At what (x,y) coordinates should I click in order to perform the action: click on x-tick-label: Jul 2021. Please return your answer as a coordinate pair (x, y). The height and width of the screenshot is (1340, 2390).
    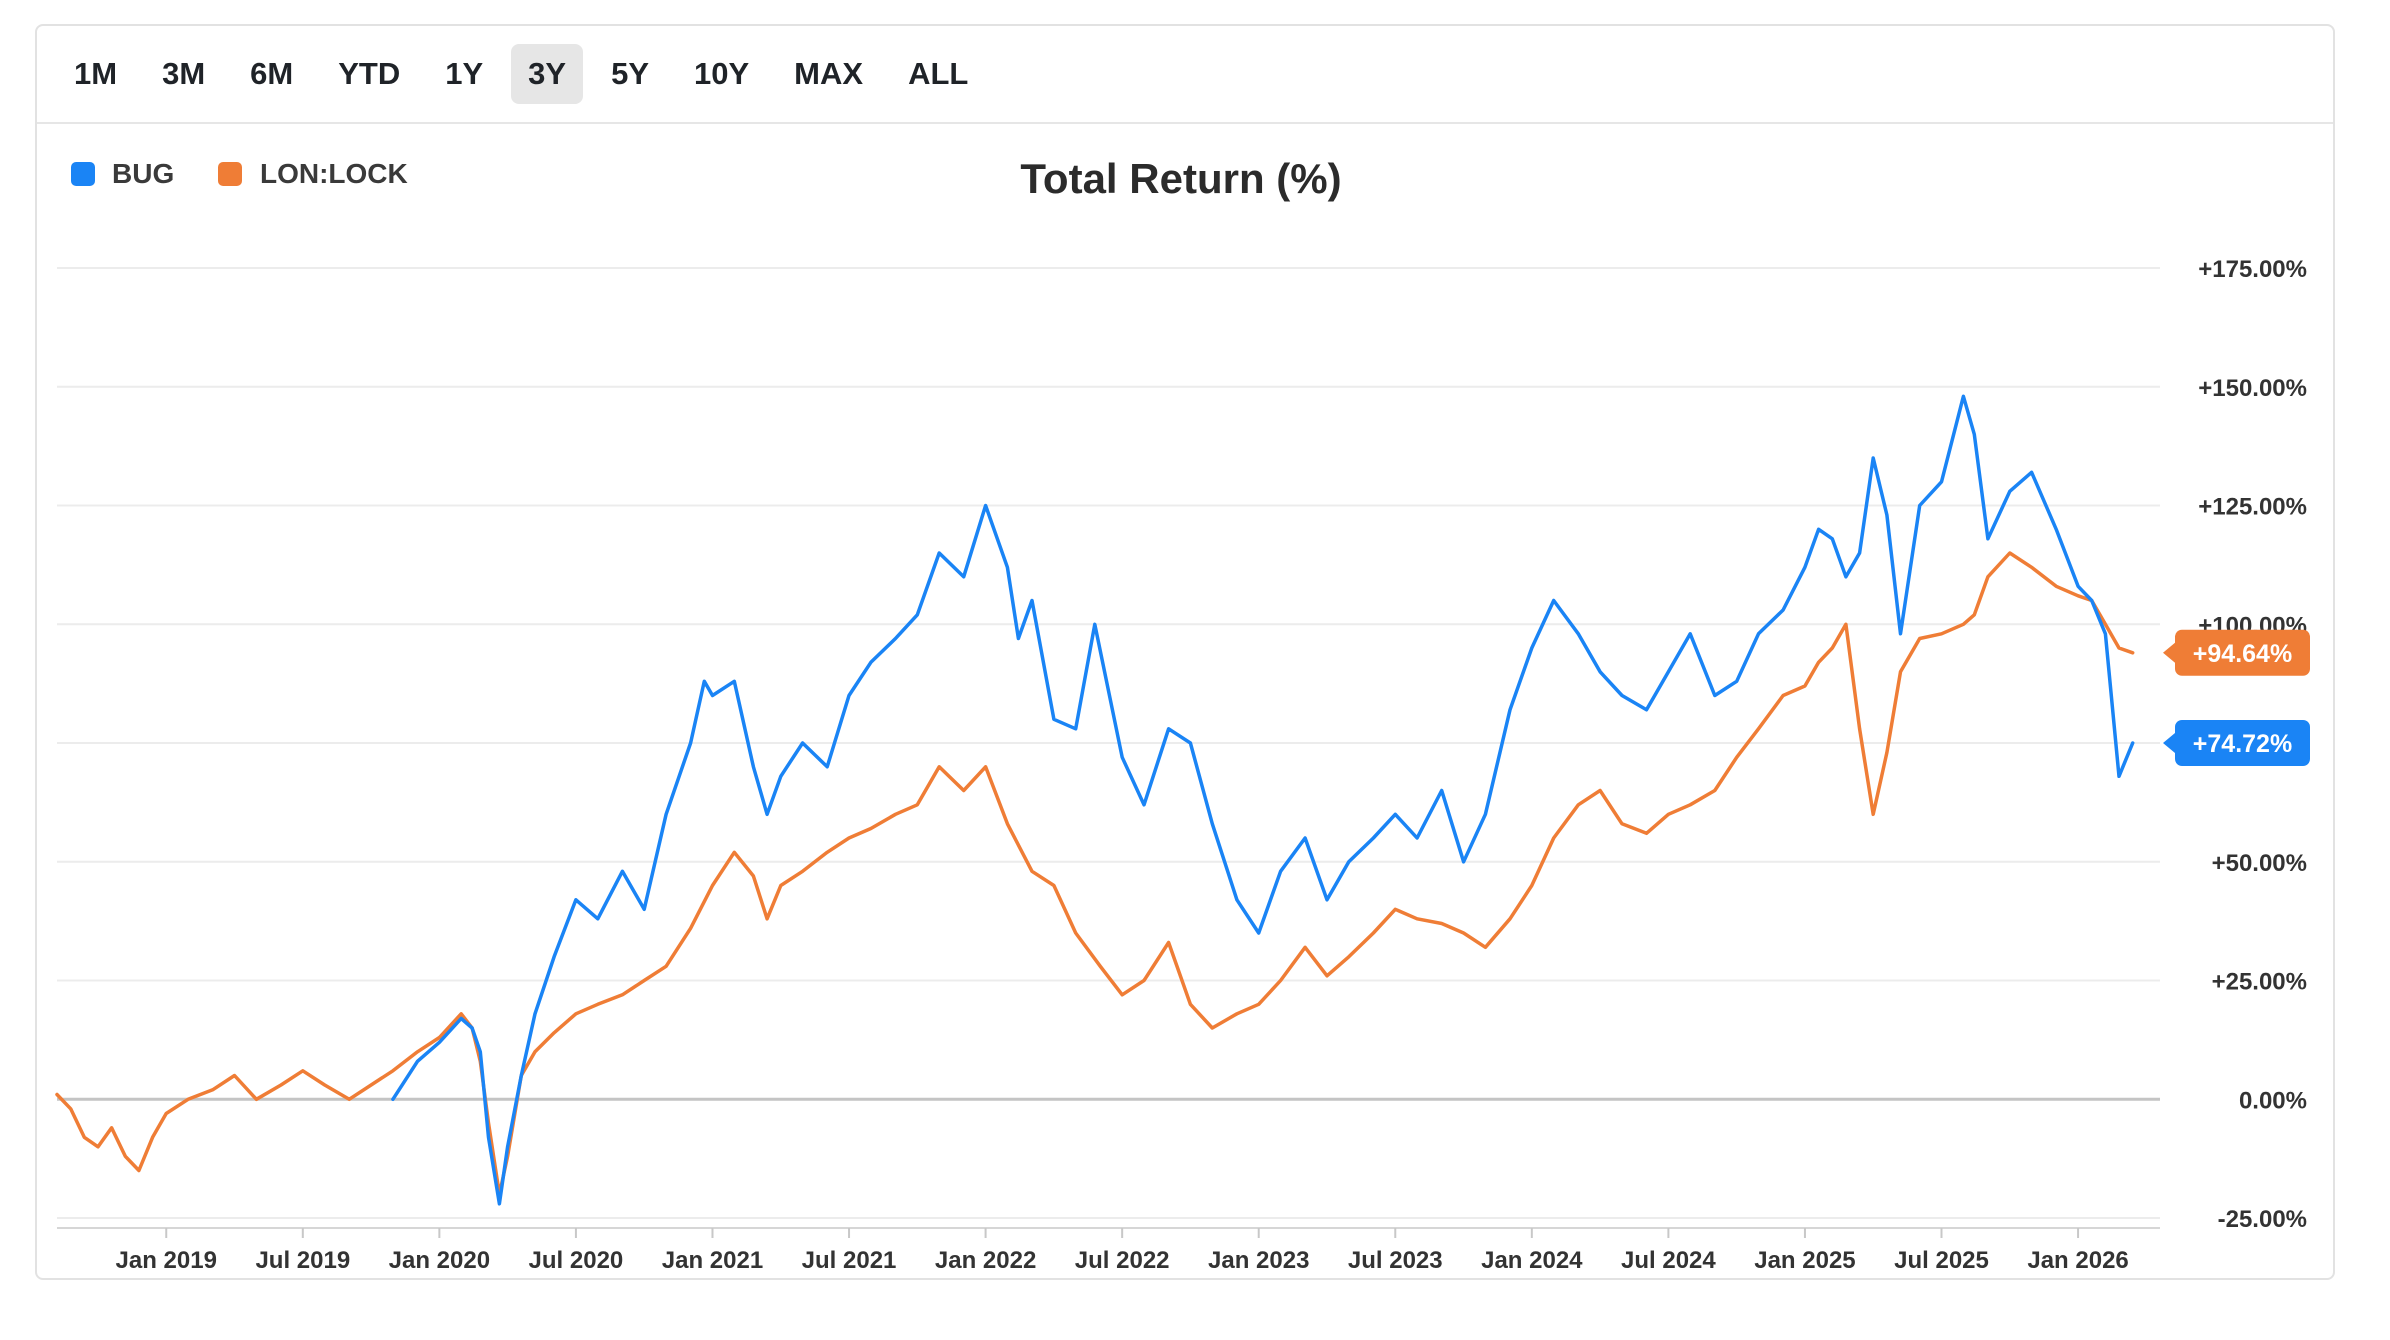
    Looking at the image, I should click on (849, 1260).